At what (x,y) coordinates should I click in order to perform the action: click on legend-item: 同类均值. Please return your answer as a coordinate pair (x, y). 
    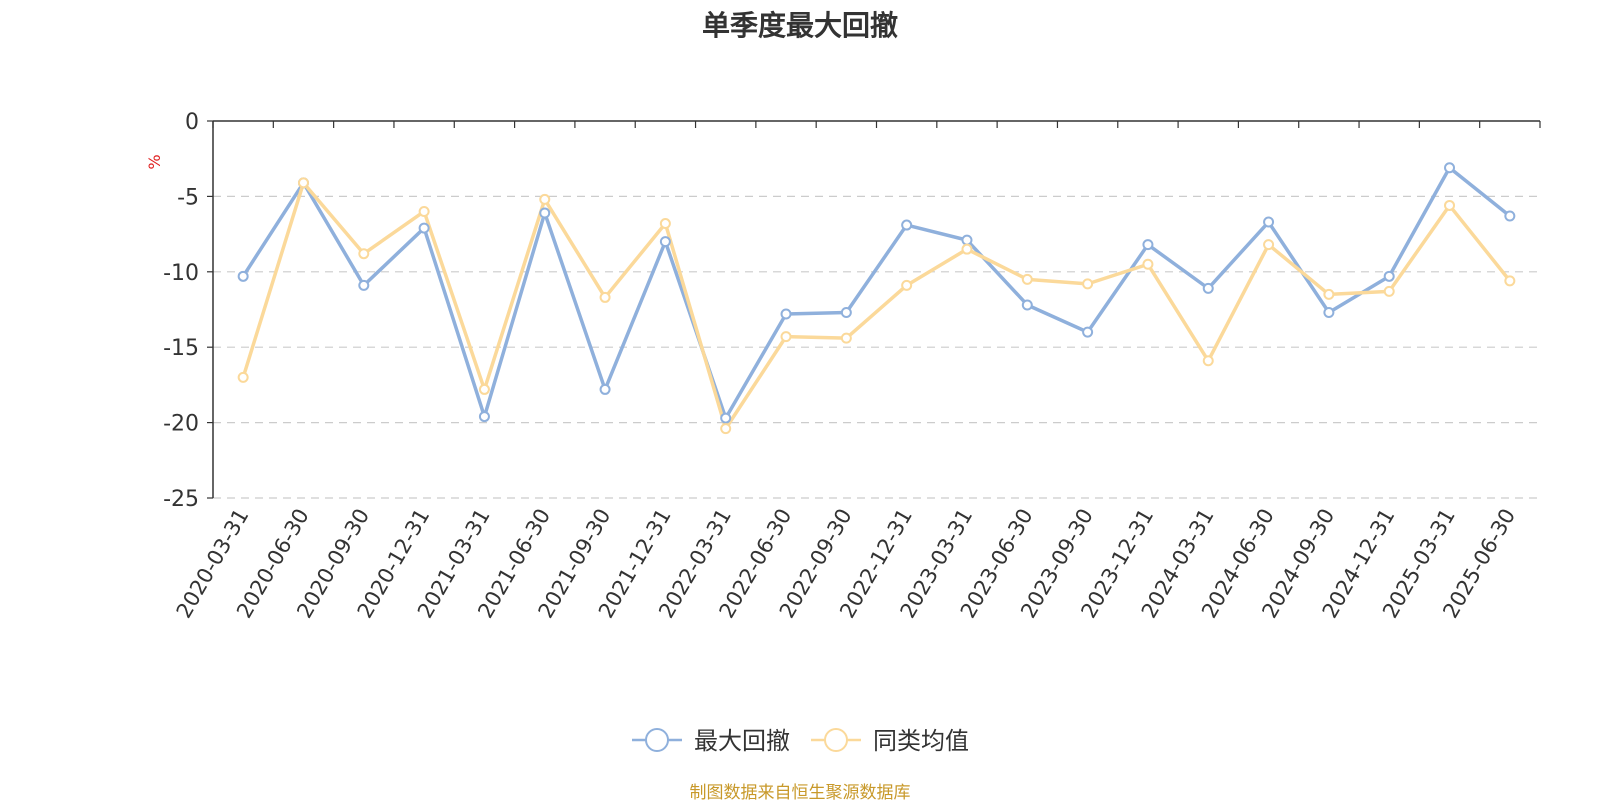
    Looking at the image, I should click on (890, 741).